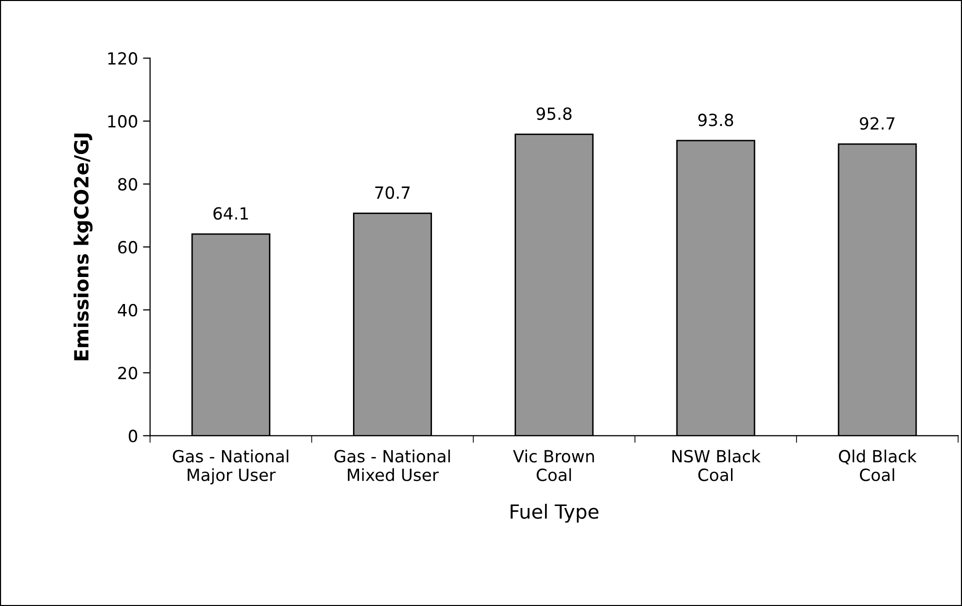 The height and width of the screenshot is (606, 962). Describe the element at coordinates (392, 192) in the screenshot. I see `data-label: 70.7` at that location.